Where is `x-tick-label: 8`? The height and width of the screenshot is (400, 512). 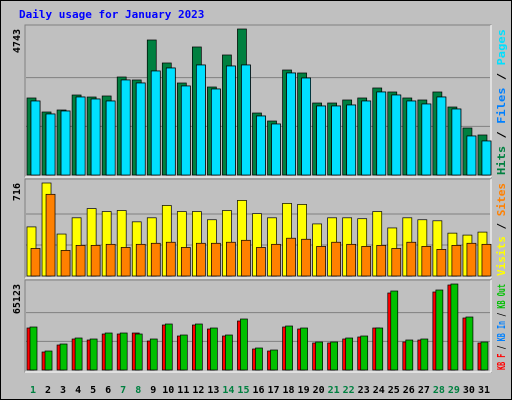 x-tick-label: 8 is located at coordinates (138, 390).